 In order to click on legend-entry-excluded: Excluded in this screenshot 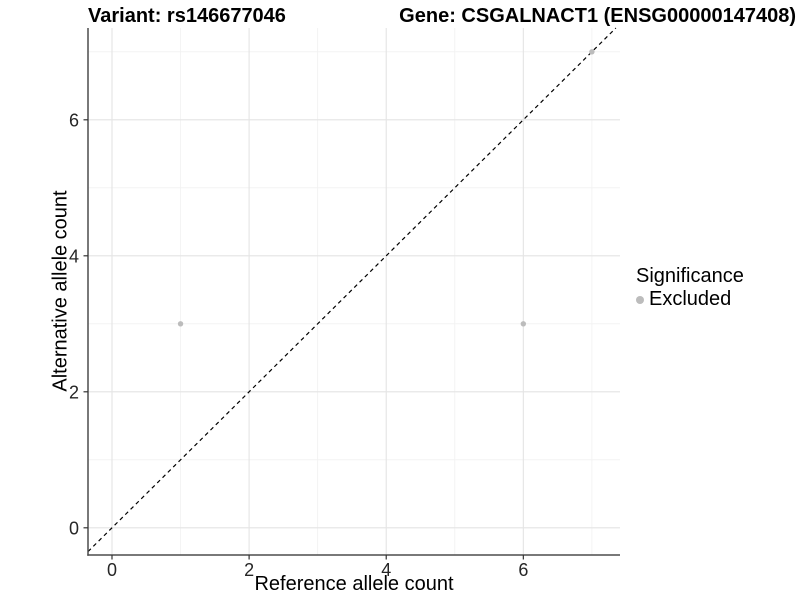, I will do `click(690, 299)`.